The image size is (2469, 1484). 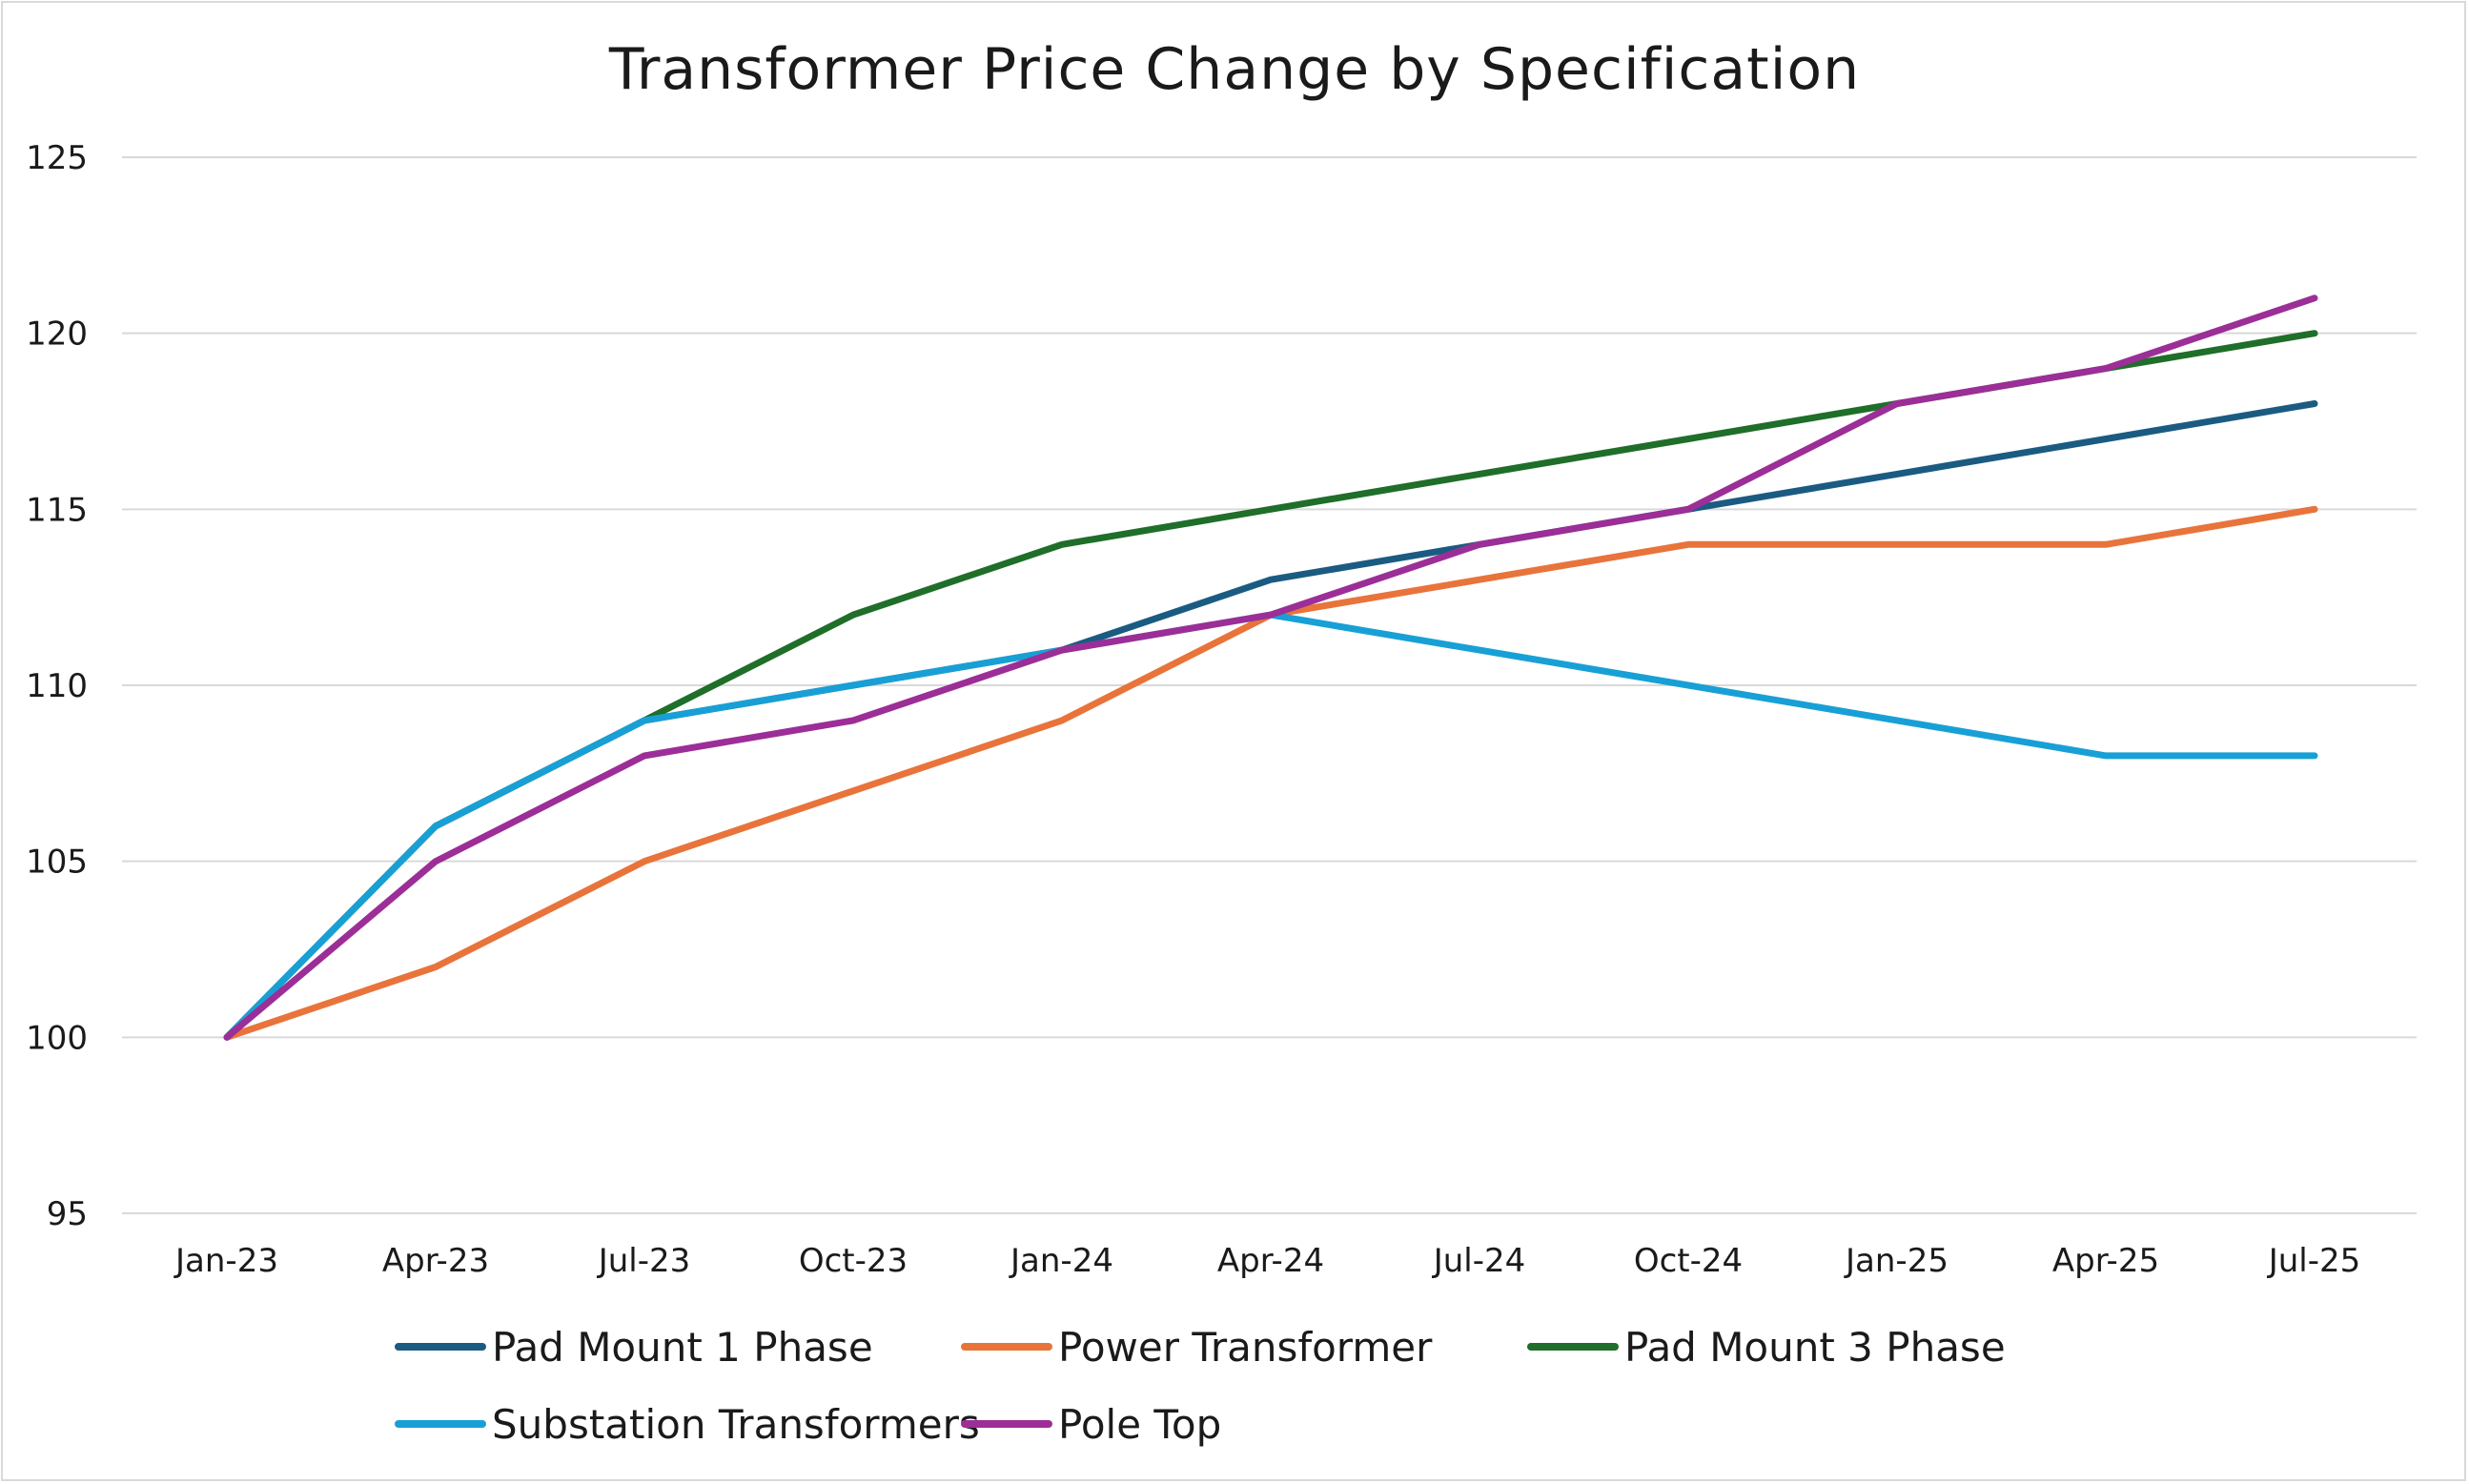 What do you see at coordinates (57, 510) in the screenshot?
I see `y-tick-label: 115` at bounding box center [57, 510].